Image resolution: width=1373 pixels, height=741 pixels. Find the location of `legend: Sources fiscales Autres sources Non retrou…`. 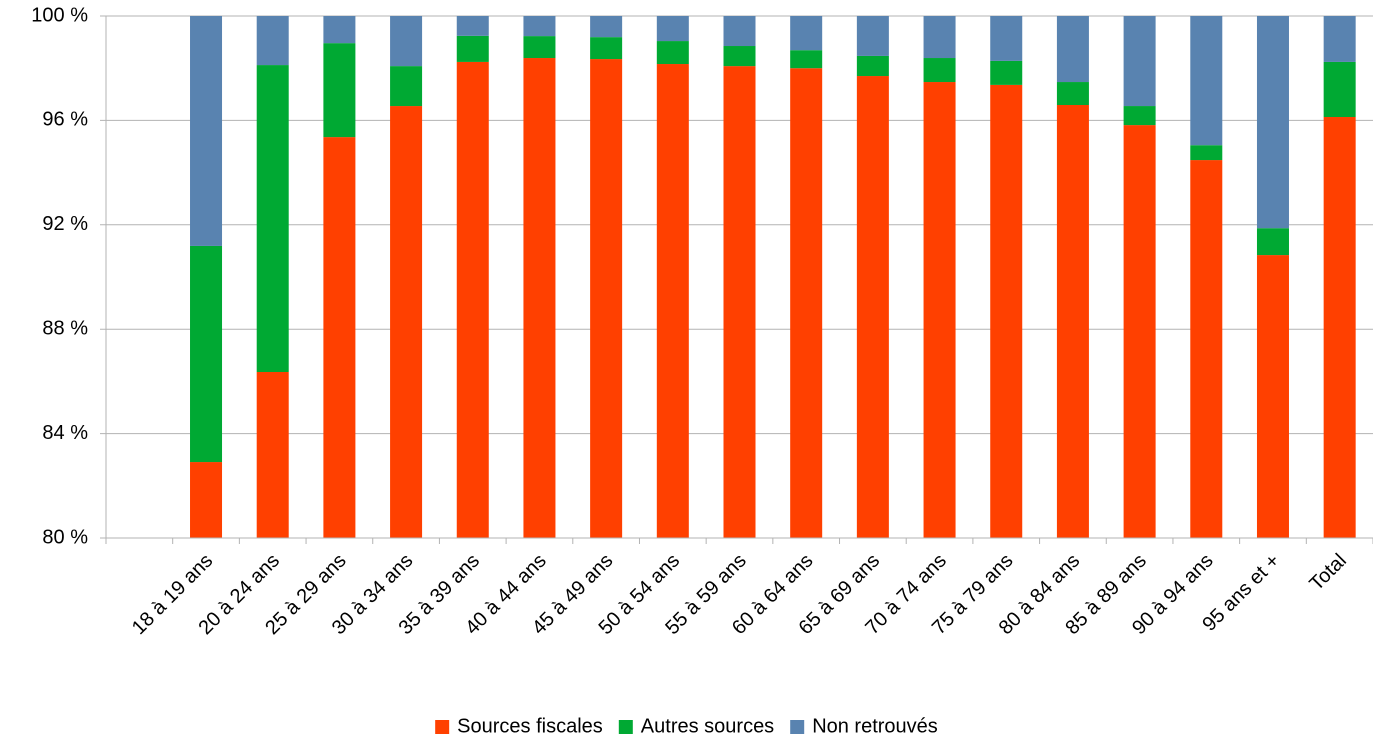

legend: Sources fiscales Autres sources Non retrou… is located at coordinates (686, 726).